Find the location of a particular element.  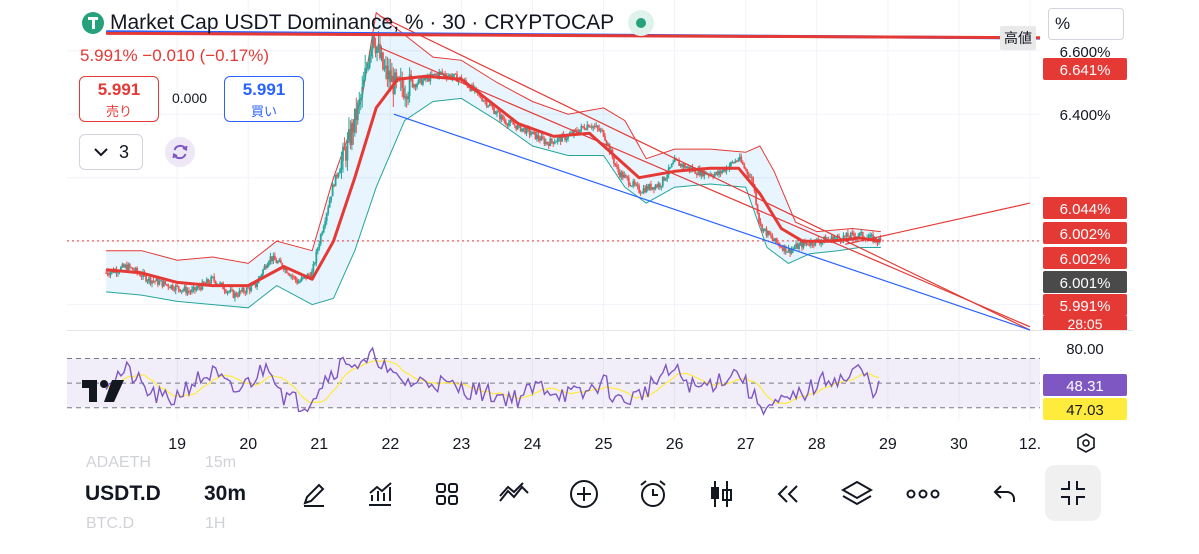

object-tree-button is located at coordinates (857, 494).